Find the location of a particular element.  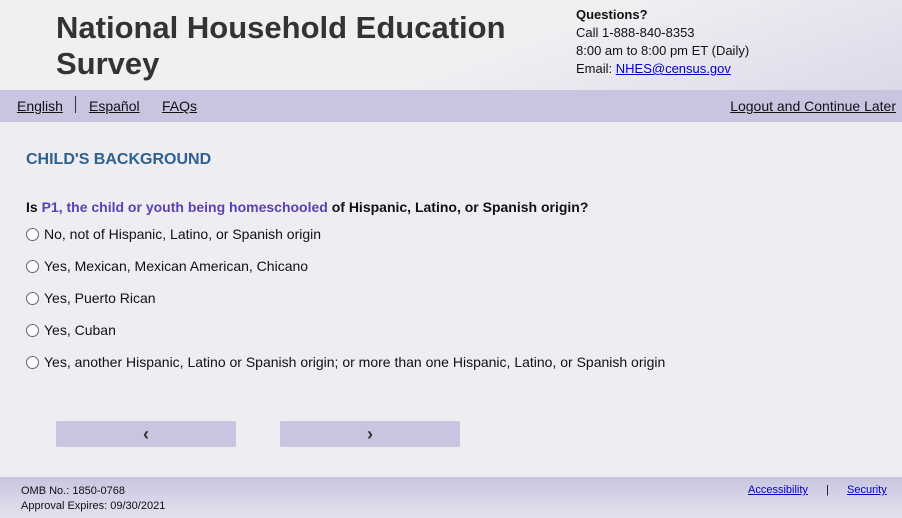

site-title: National Household Education Survey is located at coordinates (281, 45).